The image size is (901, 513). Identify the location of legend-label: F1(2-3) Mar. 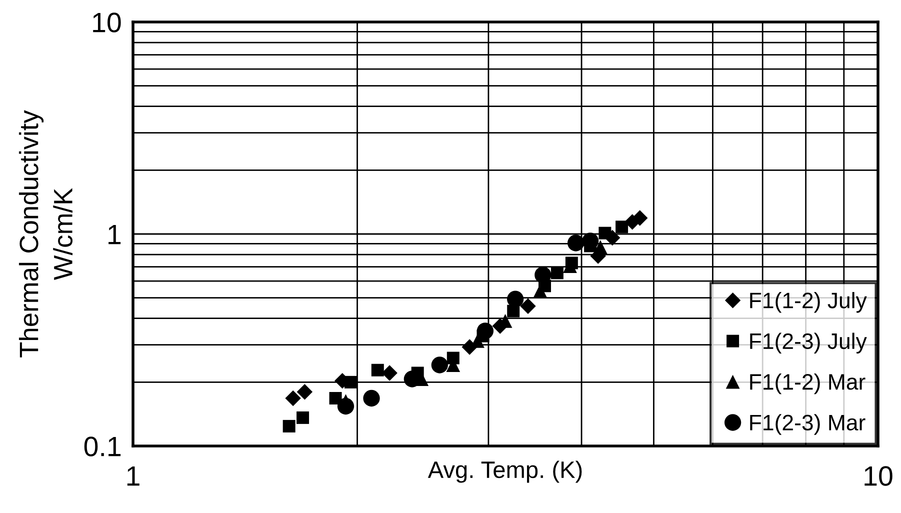
(808, 424).